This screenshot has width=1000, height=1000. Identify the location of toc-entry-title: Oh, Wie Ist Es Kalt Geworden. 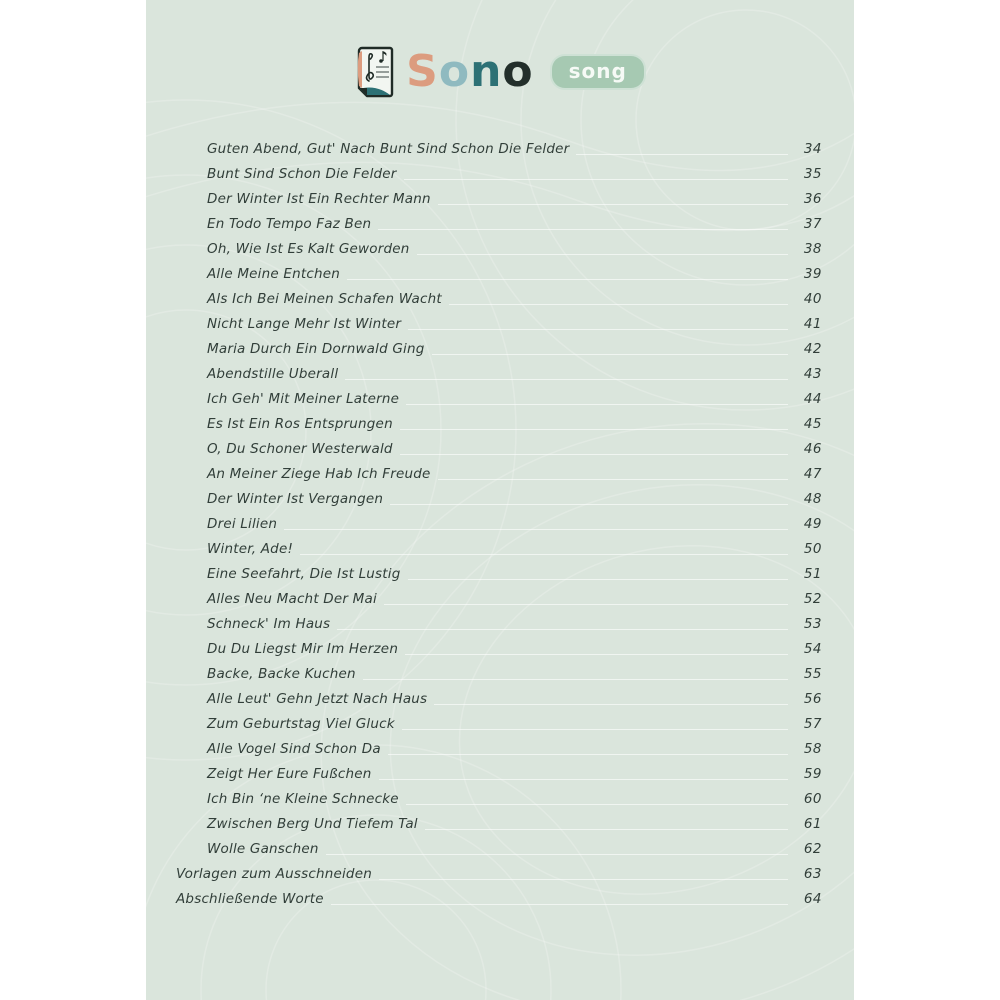
(308, 249).